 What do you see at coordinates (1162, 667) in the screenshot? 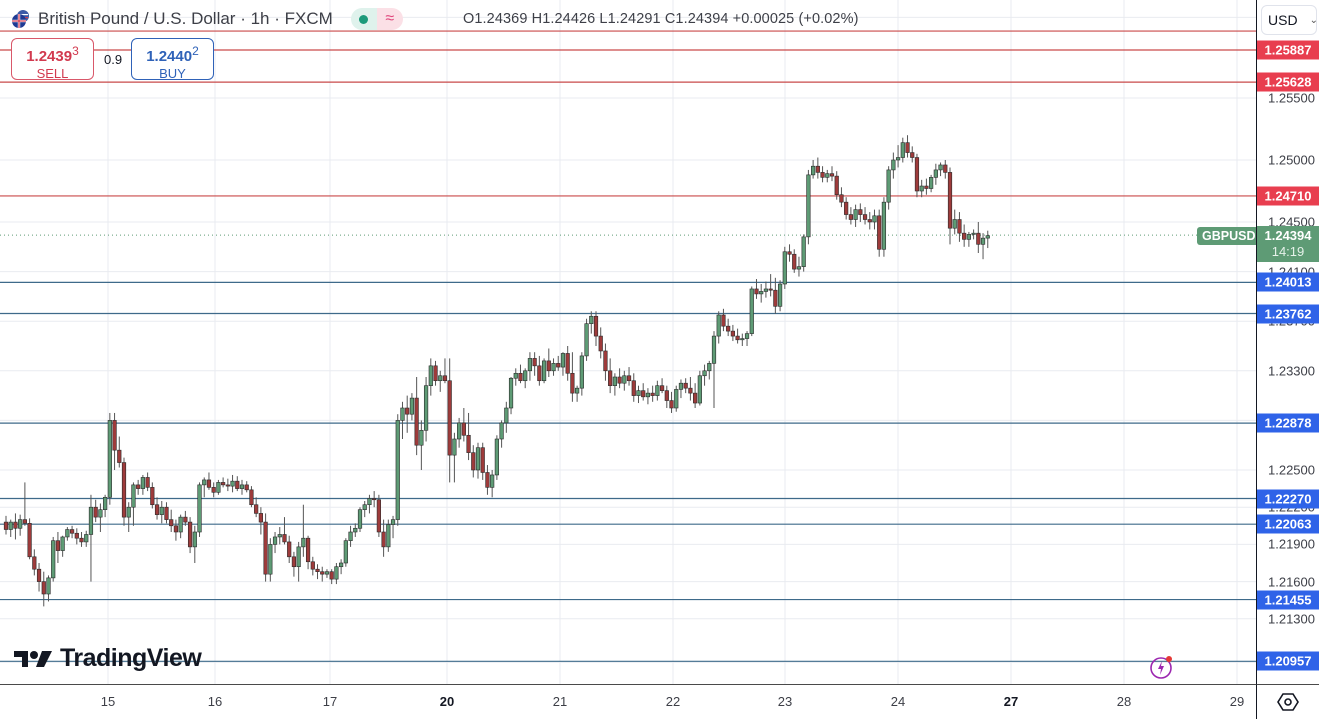
I see `lightning-alert-icon` at bounding box center [1162, 667].